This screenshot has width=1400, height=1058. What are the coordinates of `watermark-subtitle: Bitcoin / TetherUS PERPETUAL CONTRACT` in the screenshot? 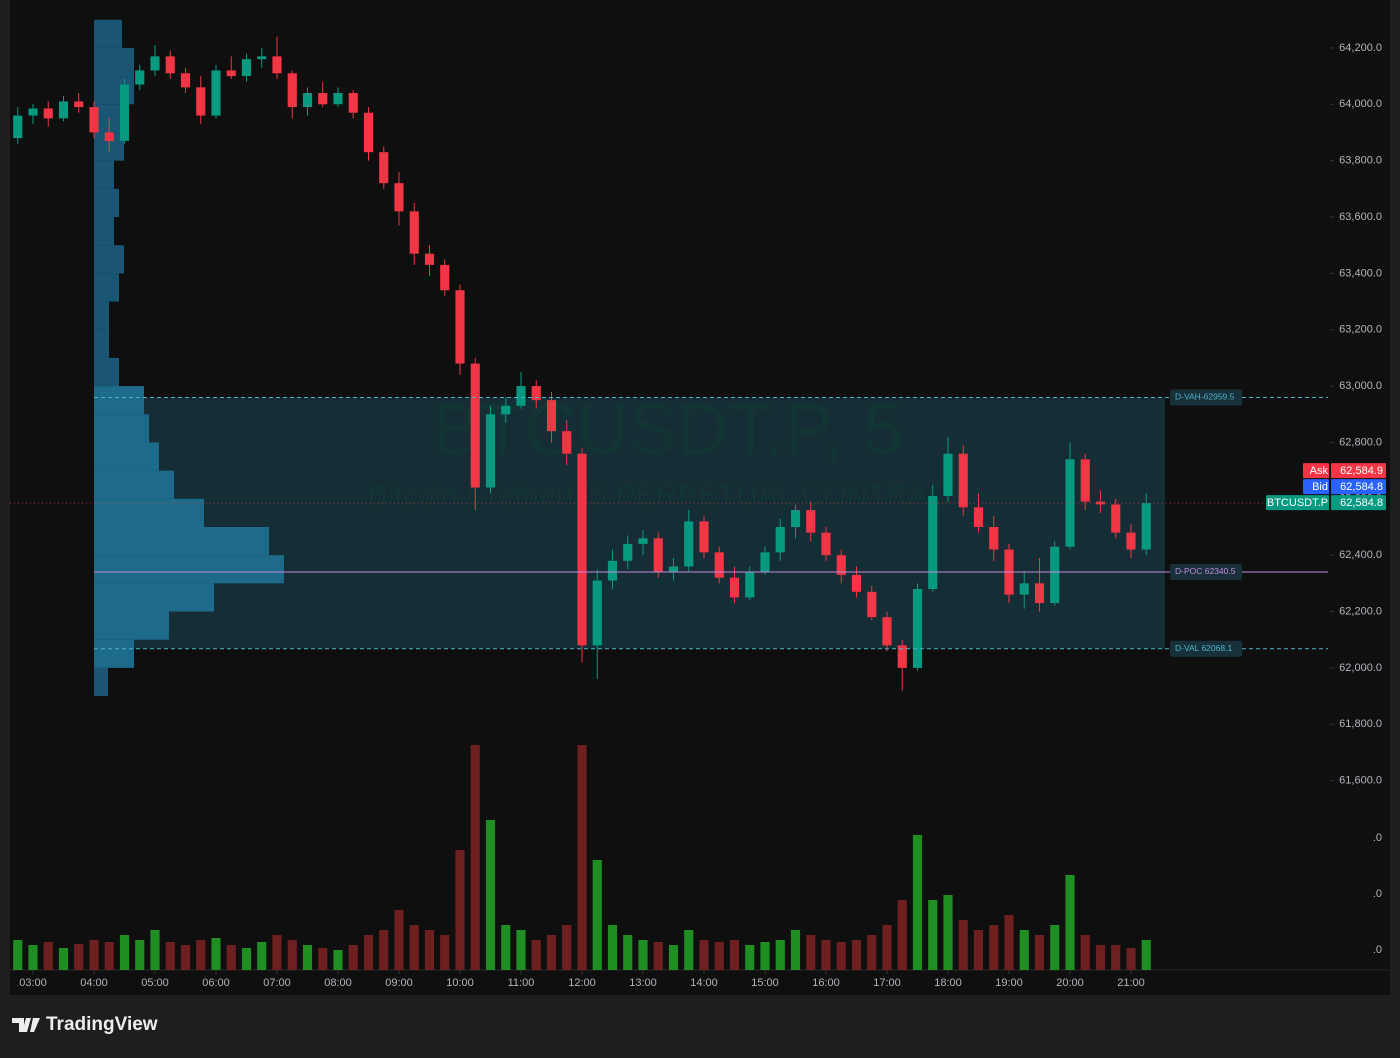 It's located at (668, 495).